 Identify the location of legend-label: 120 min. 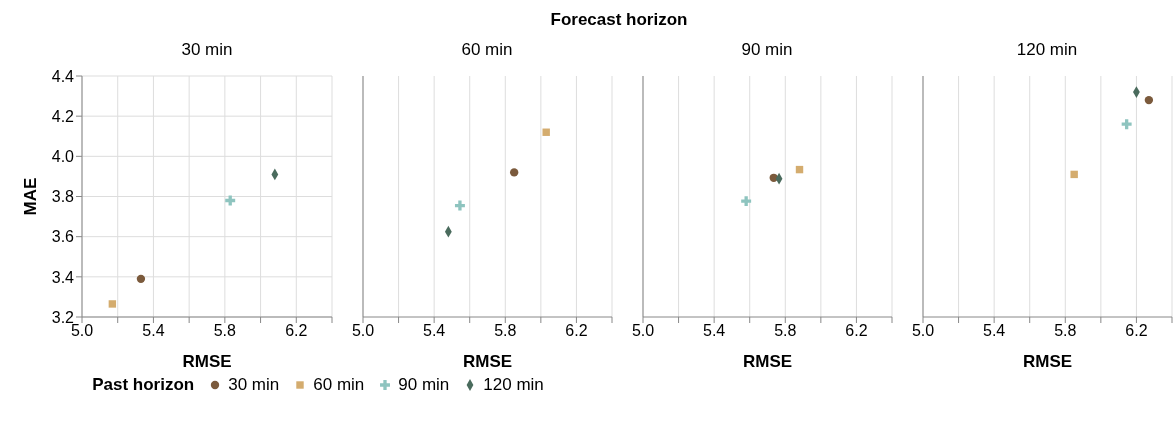
(513, 385).